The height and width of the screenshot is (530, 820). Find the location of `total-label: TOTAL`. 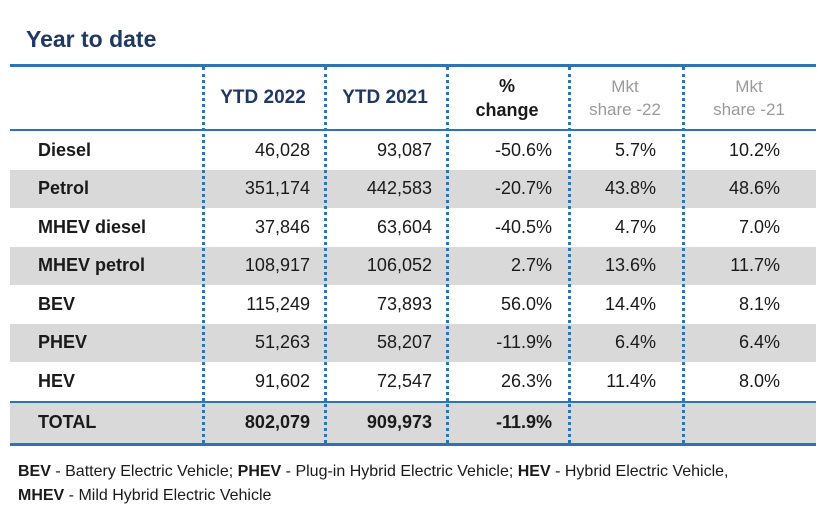

total-label: TOTAL is located at coordinates (67, 422).